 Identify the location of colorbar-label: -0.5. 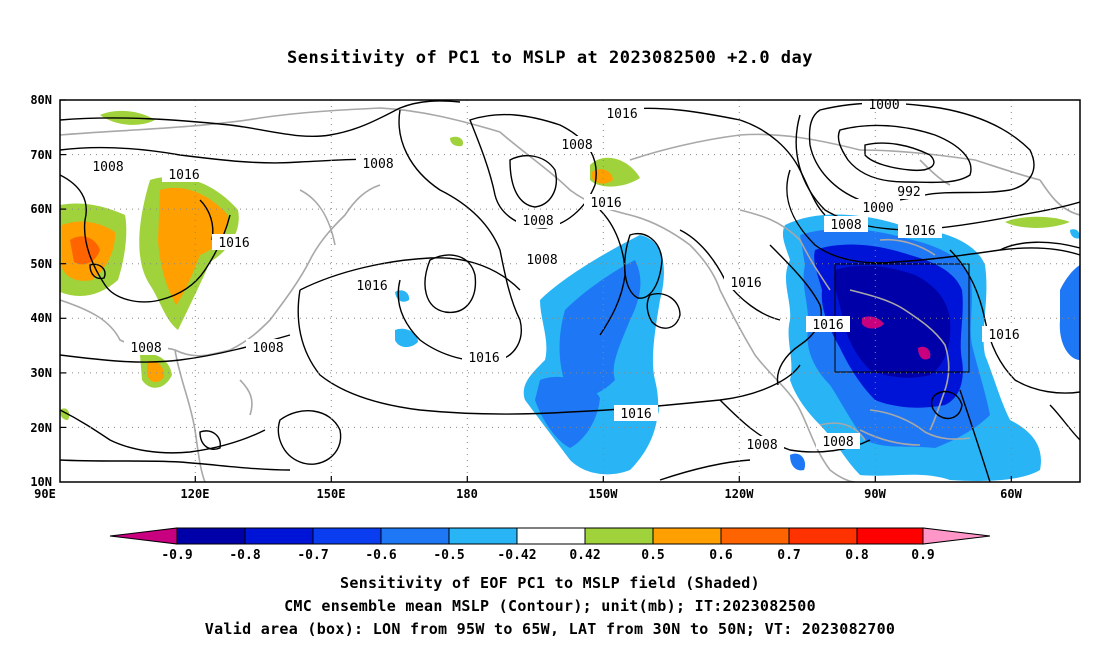
(448, 555).